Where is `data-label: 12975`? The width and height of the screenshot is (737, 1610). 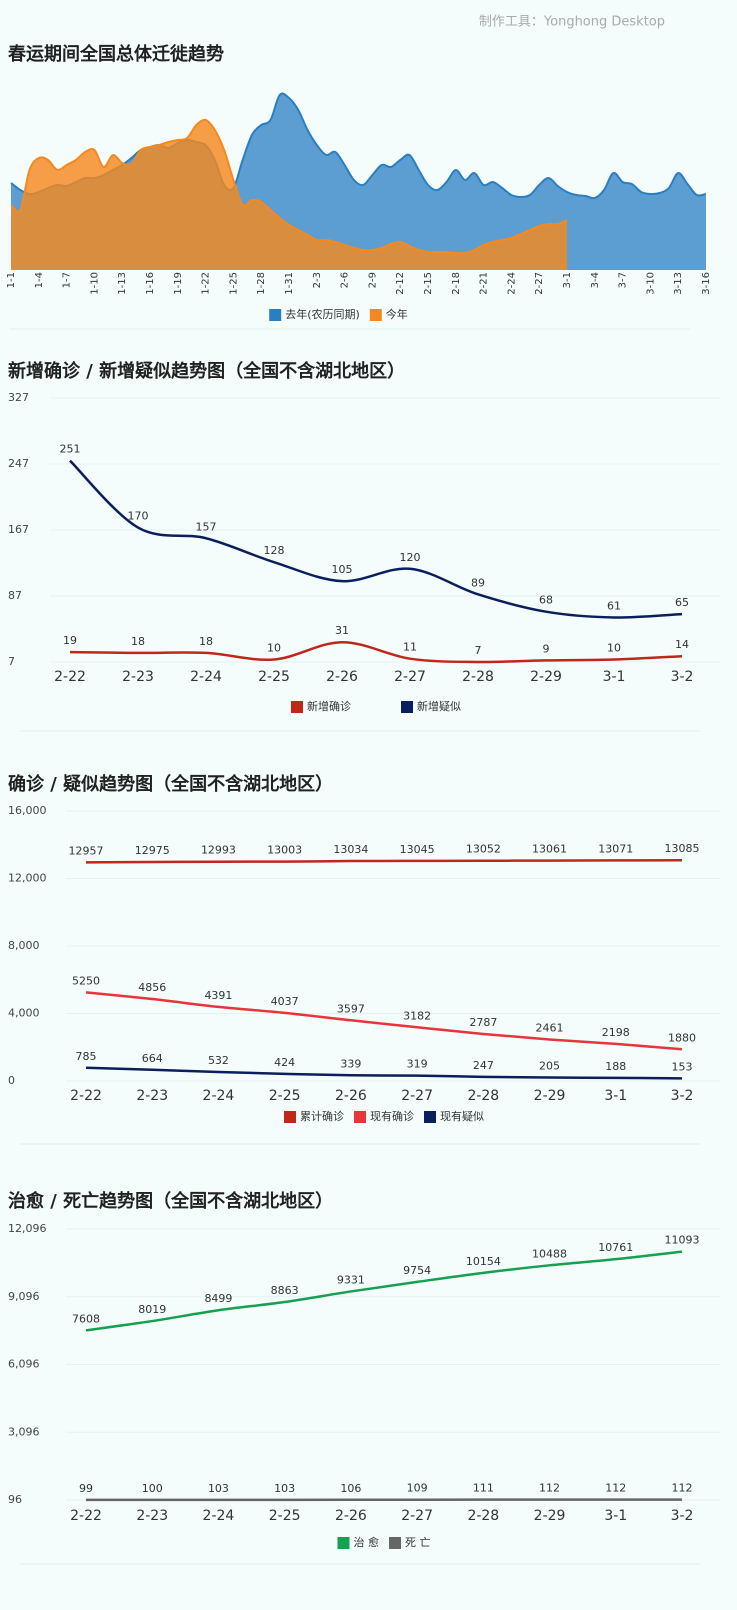 data-label: 12975 is located at coordinates (152, 850).